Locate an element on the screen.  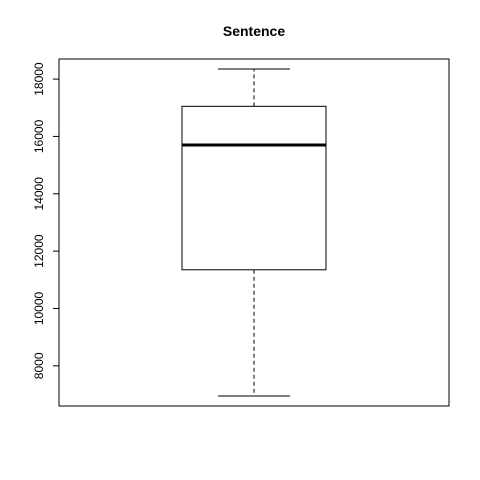
chart-title: Sentence is located at coordinates (254, 31).